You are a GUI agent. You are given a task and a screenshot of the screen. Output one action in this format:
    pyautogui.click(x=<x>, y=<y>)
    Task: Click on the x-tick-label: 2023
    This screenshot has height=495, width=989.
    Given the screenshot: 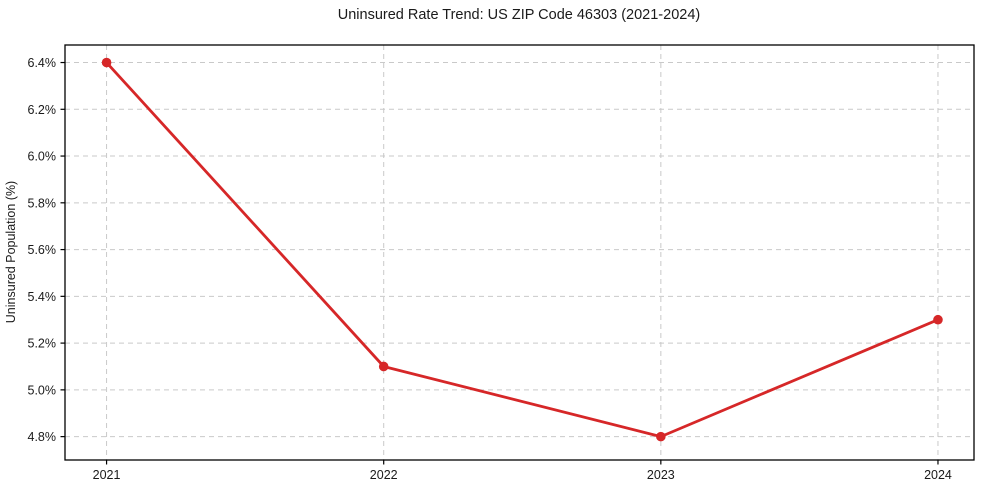 What is the action you would take?
    pyautogui.click(x=661, y=475)
    